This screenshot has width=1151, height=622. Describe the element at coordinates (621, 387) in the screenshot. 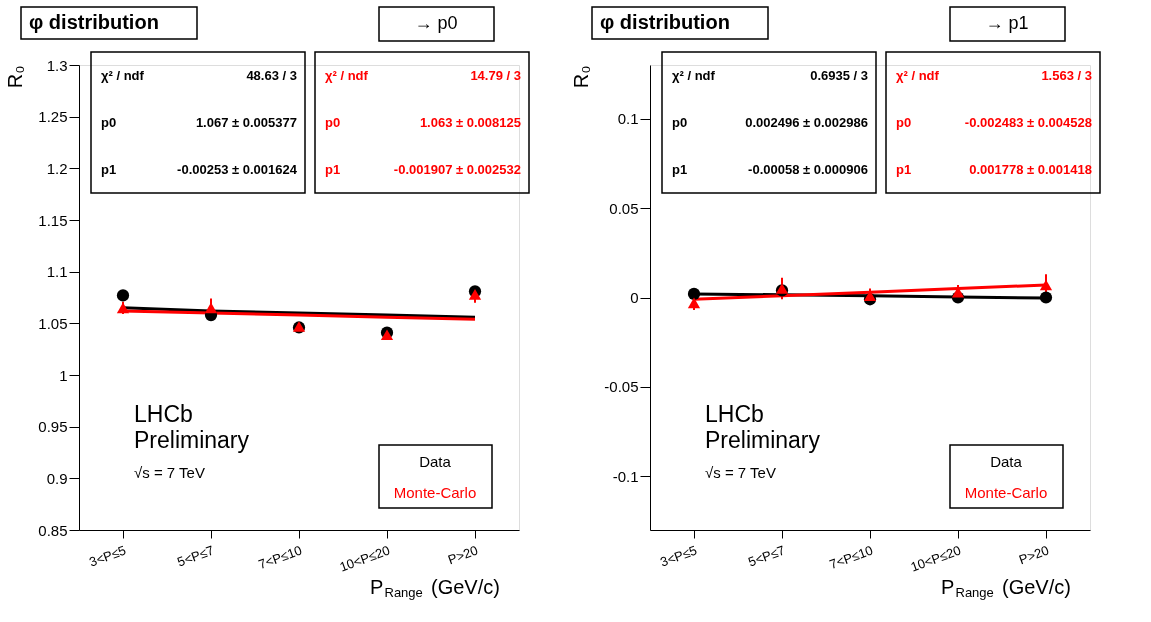

I see `y-tick-label: -0.05` at that location.